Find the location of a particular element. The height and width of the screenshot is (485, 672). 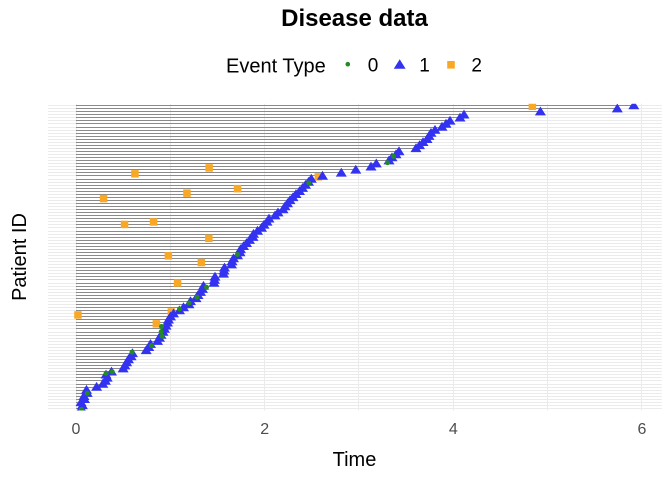

svg-text: Event Type is located at coordinates (276, 66).